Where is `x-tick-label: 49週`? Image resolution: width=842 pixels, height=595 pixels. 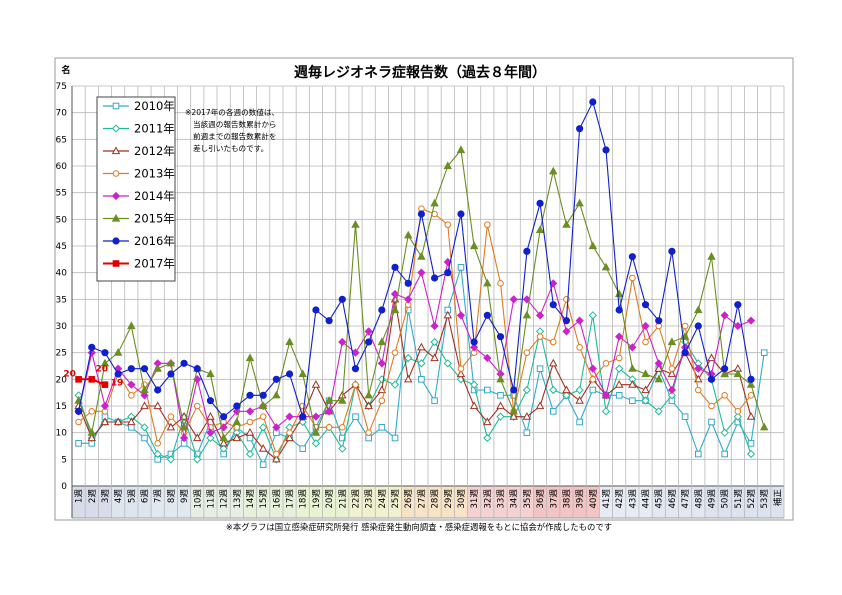 x-tick-label: 49週 is located at coordinates (711, 499).